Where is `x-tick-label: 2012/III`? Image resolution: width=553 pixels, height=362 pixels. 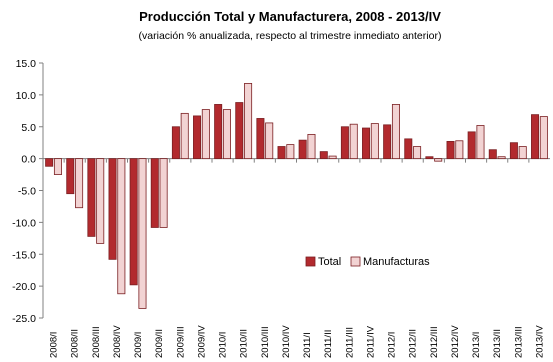
x-tick-label: 2012/III is located at coordinates (434, 342).